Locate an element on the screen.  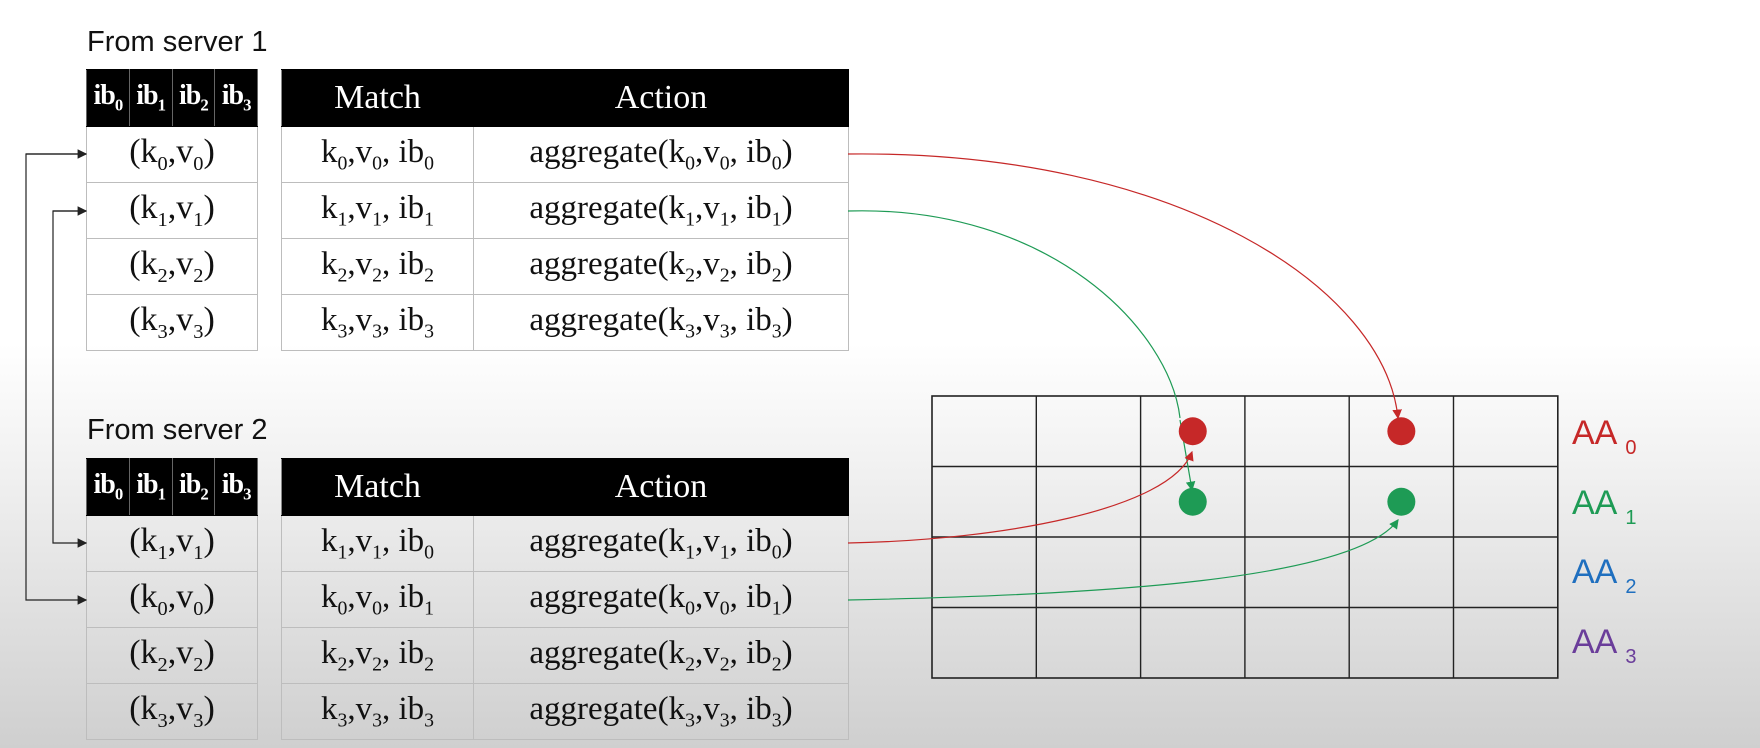
match-cell: k0,v0, ib0 is located at coordinates (377, 154).